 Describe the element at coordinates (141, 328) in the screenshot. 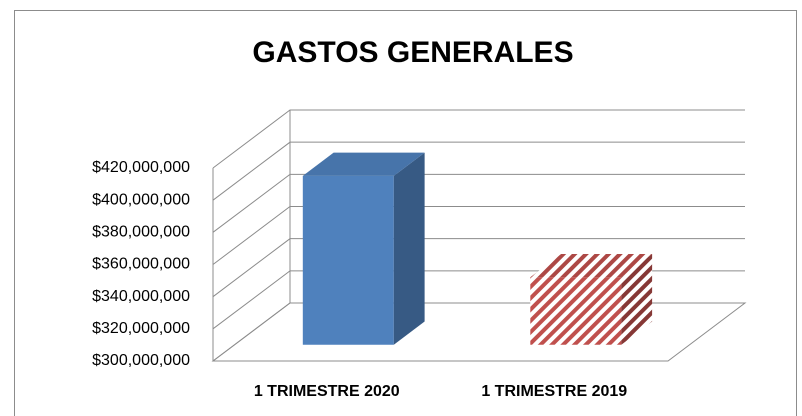

I see `y-tick-label: $320,000,000` at that location.